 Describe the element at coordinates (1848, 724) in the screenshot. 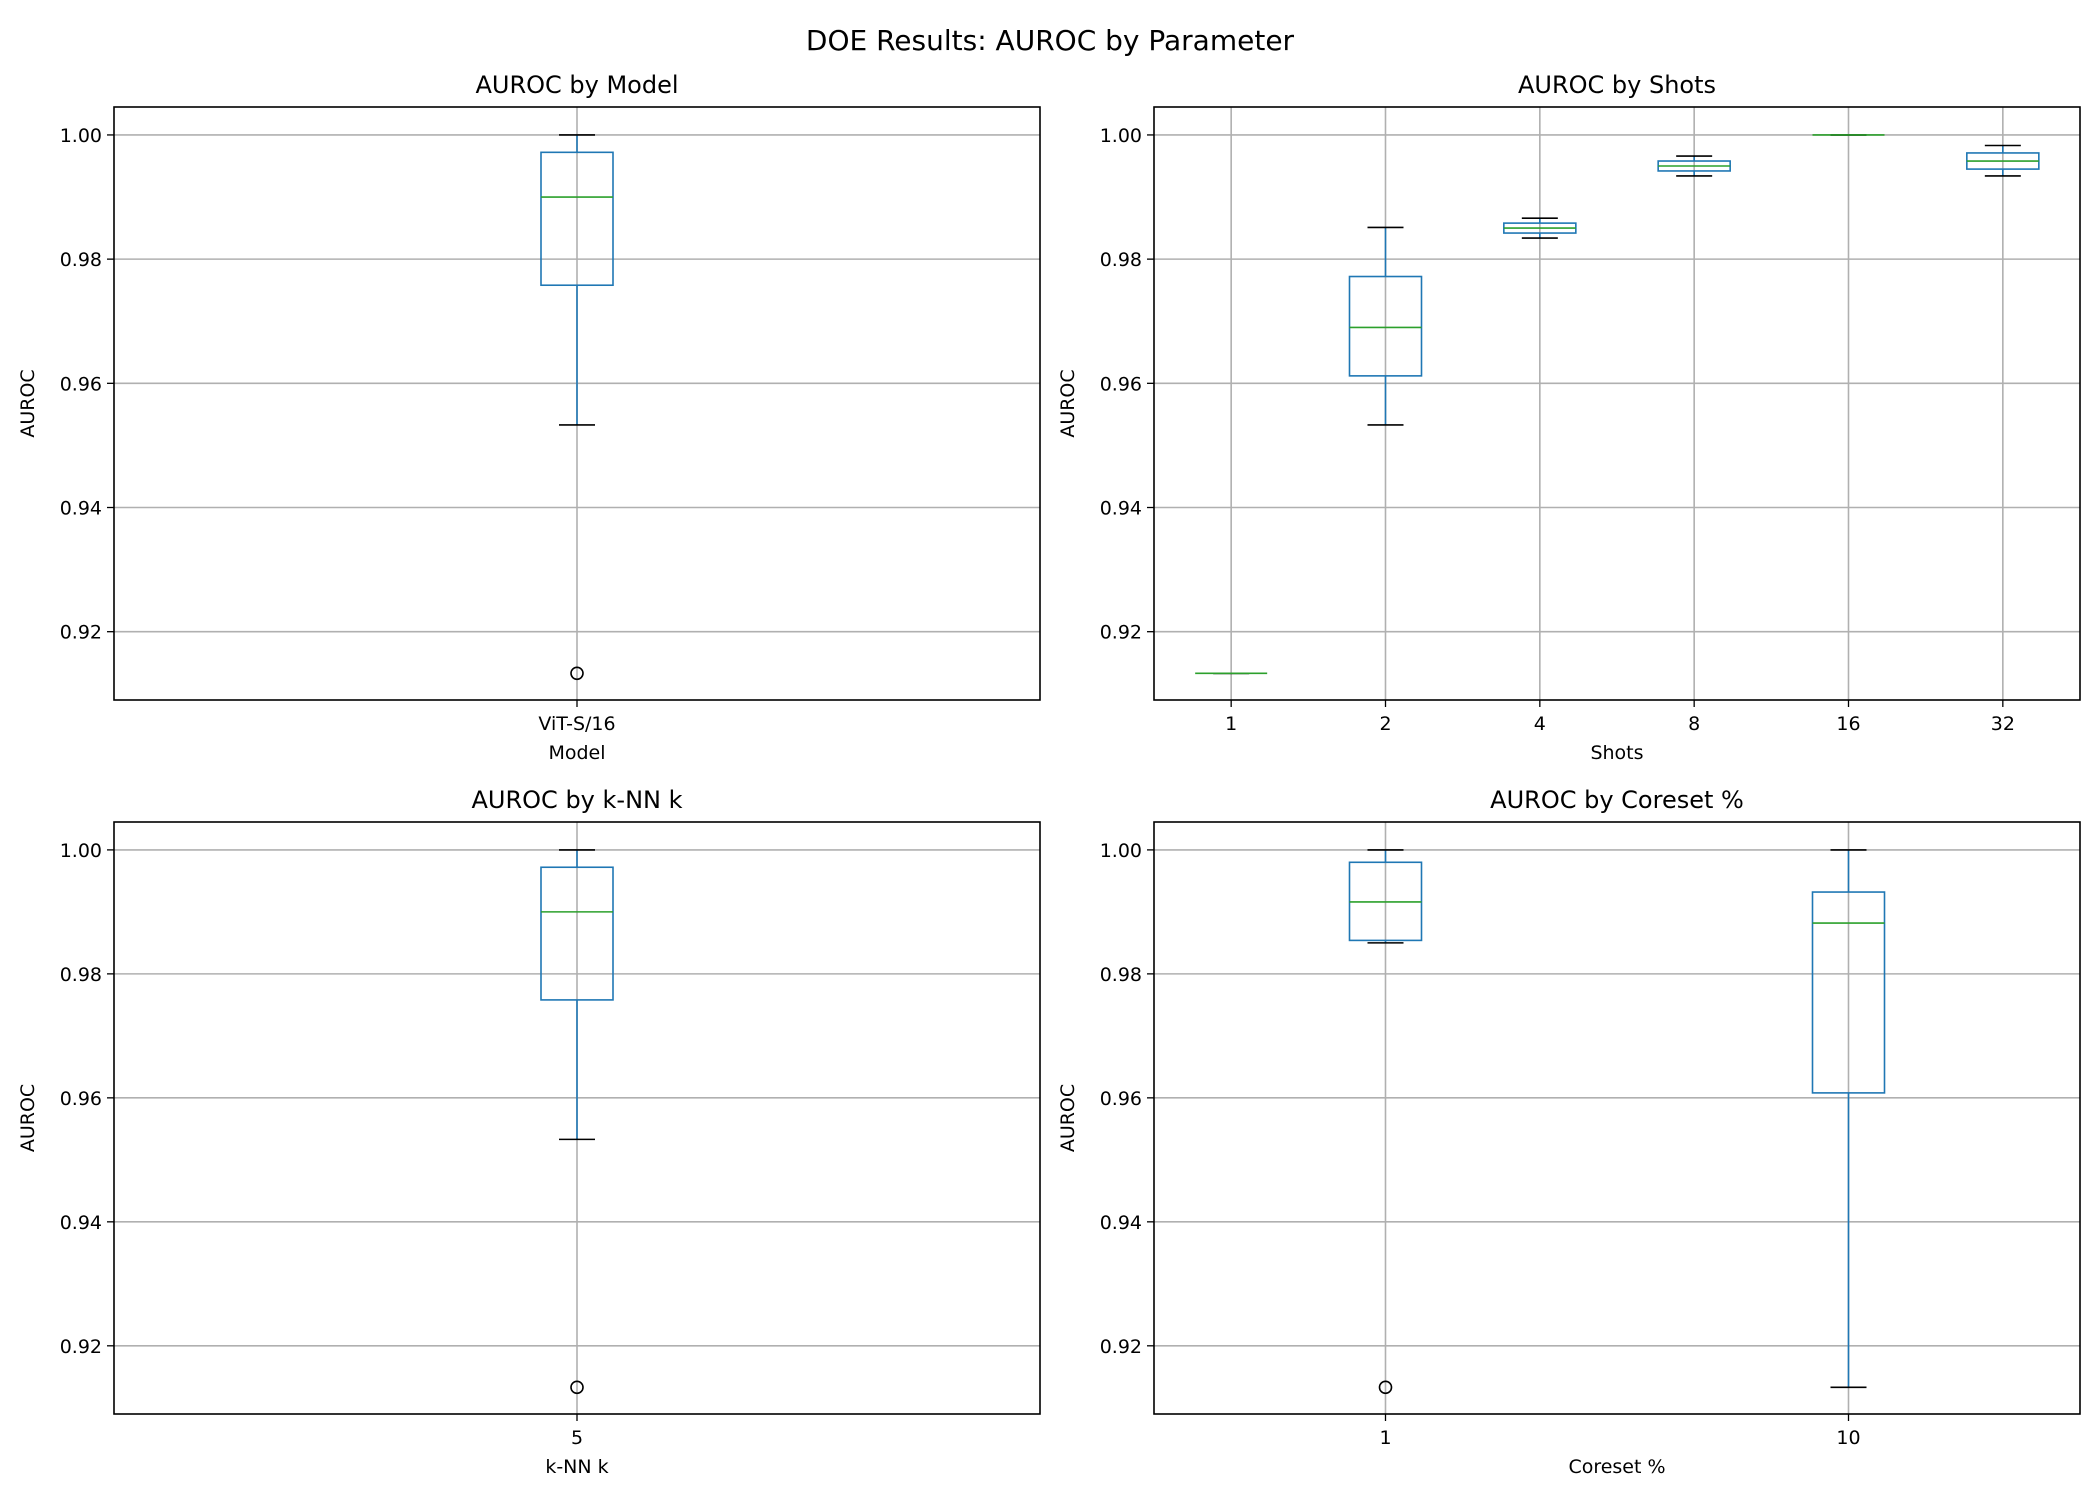

I see `x-tick-label: 16` at that location.